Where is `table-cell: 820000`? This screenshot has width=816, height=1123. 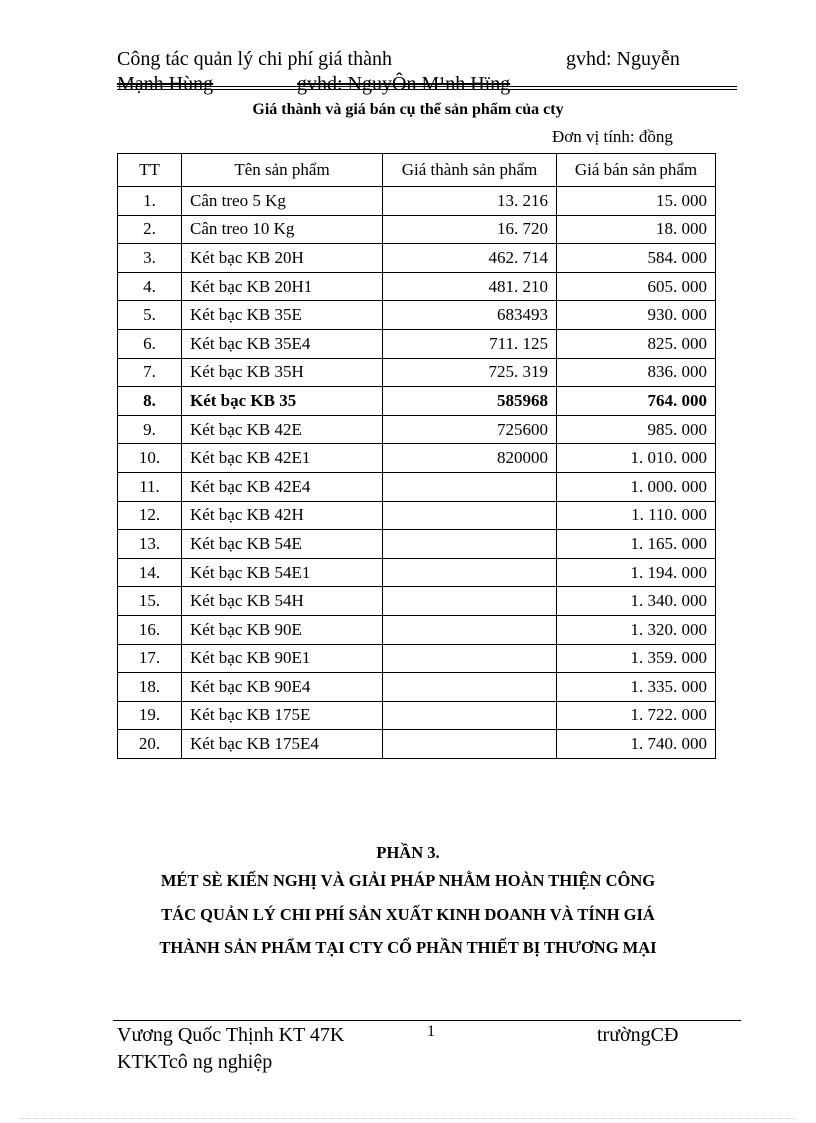 table-cell: 820000 is located at coordinates (469, 458).